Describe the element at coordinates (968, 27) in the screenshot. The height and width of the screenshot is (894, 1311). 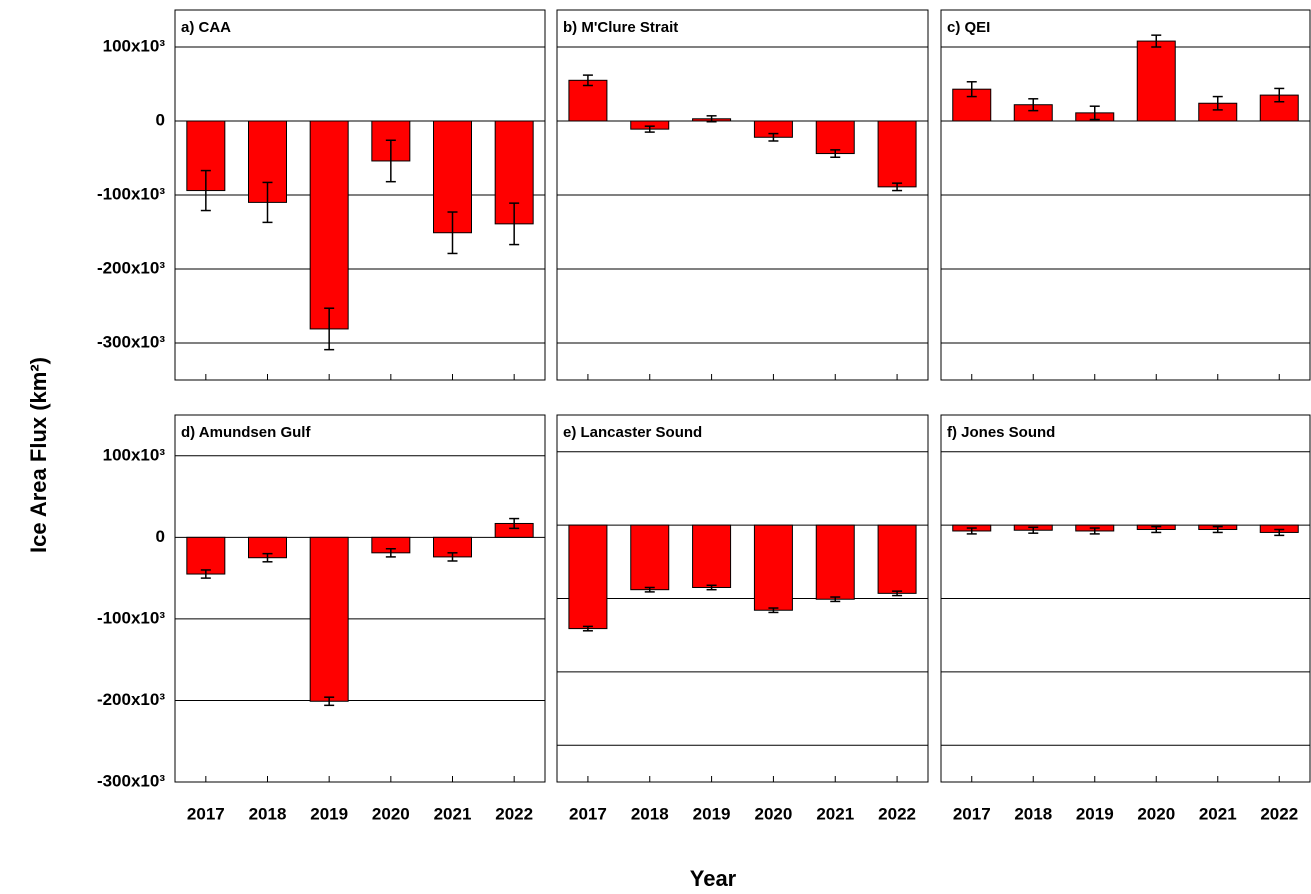
I see `panel-title: c) QEI` at that location.